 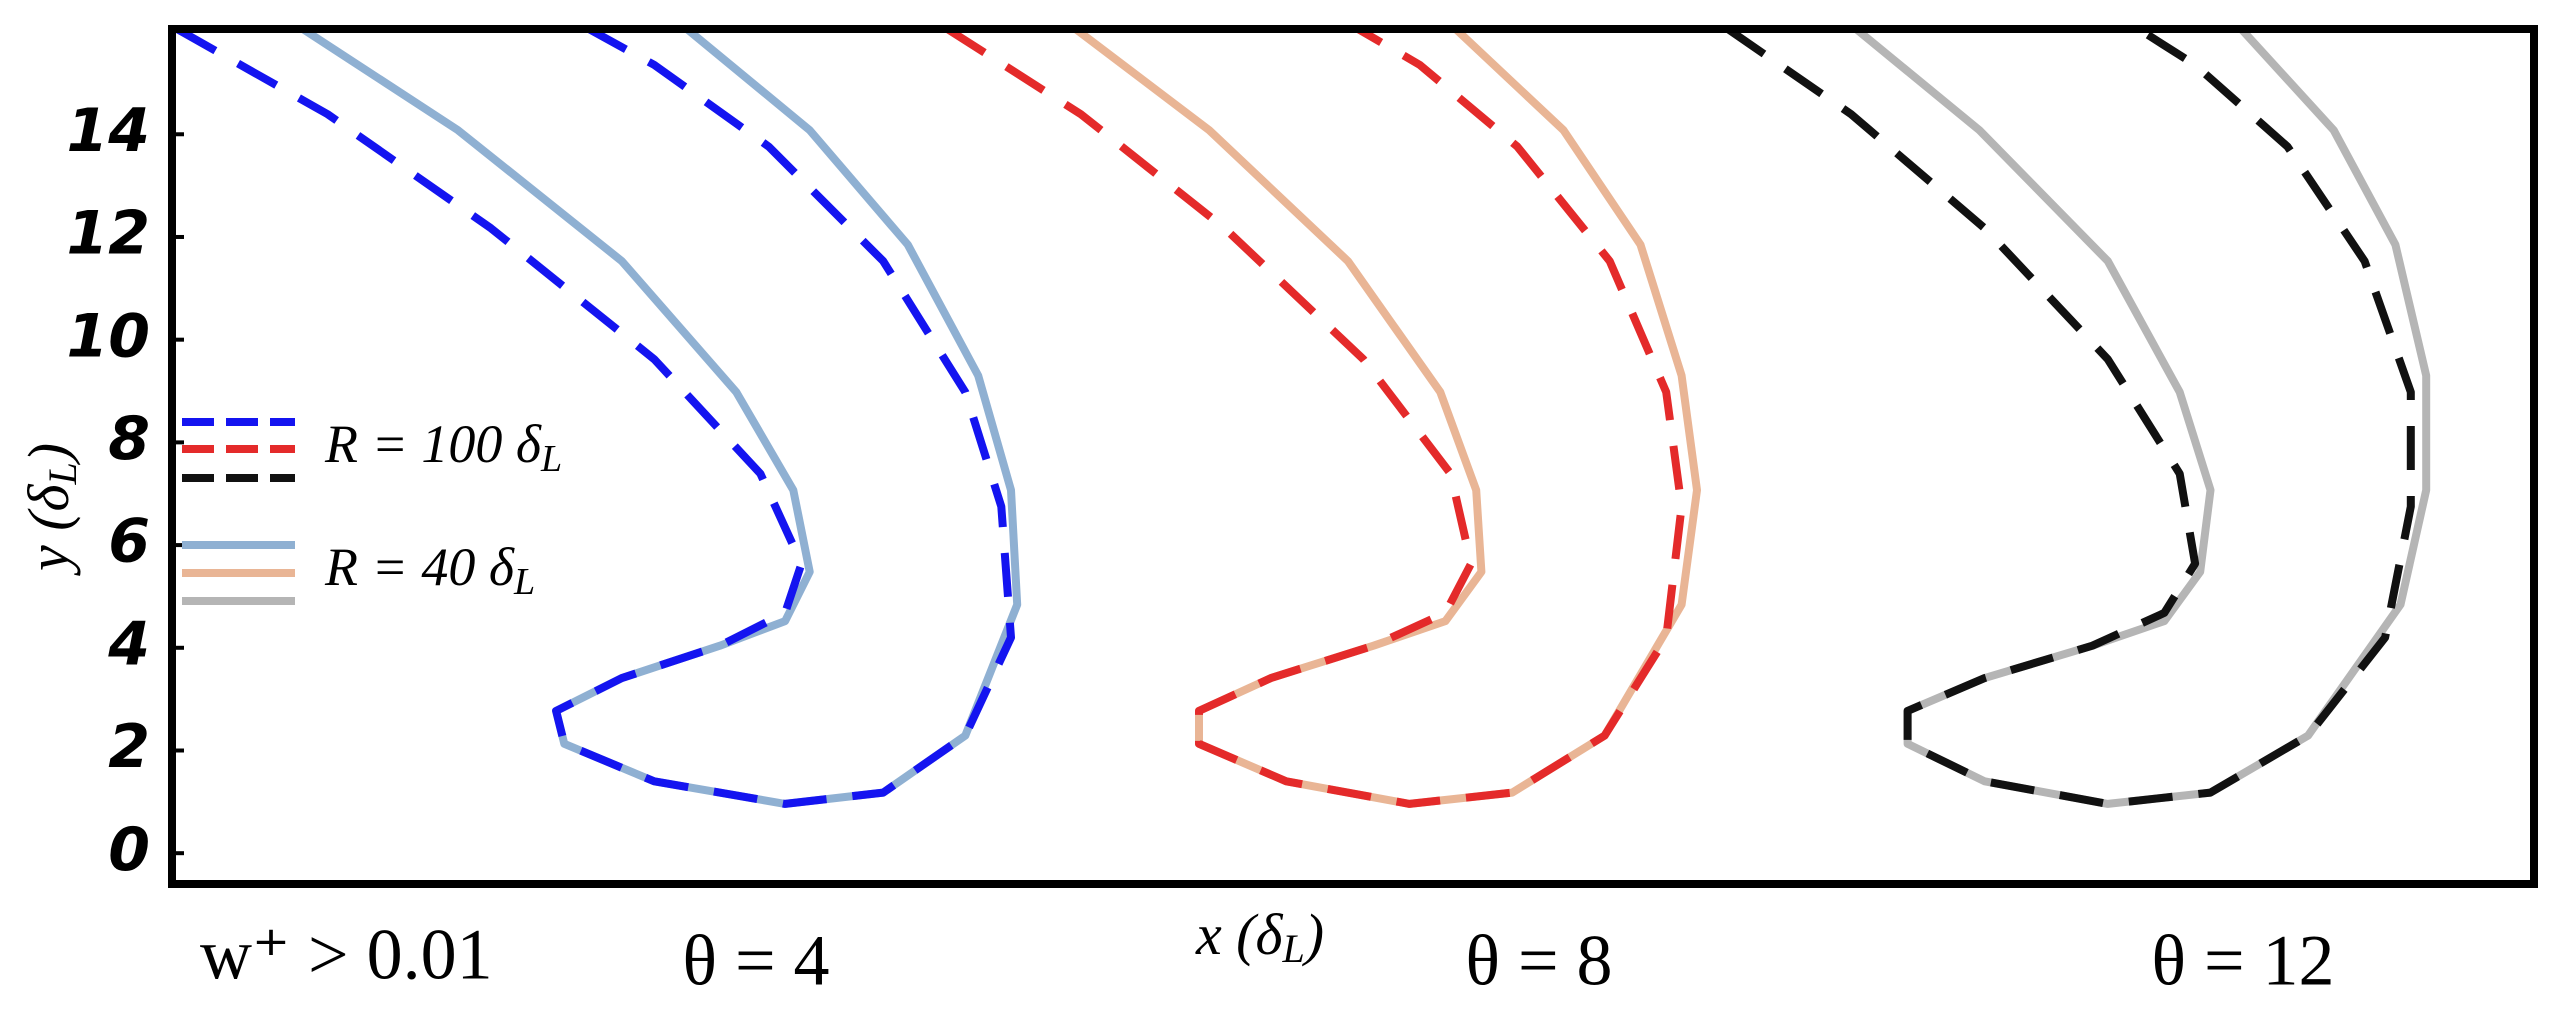 I want to click on legend-label: R = 100 δL, so click(x=443, y=446).